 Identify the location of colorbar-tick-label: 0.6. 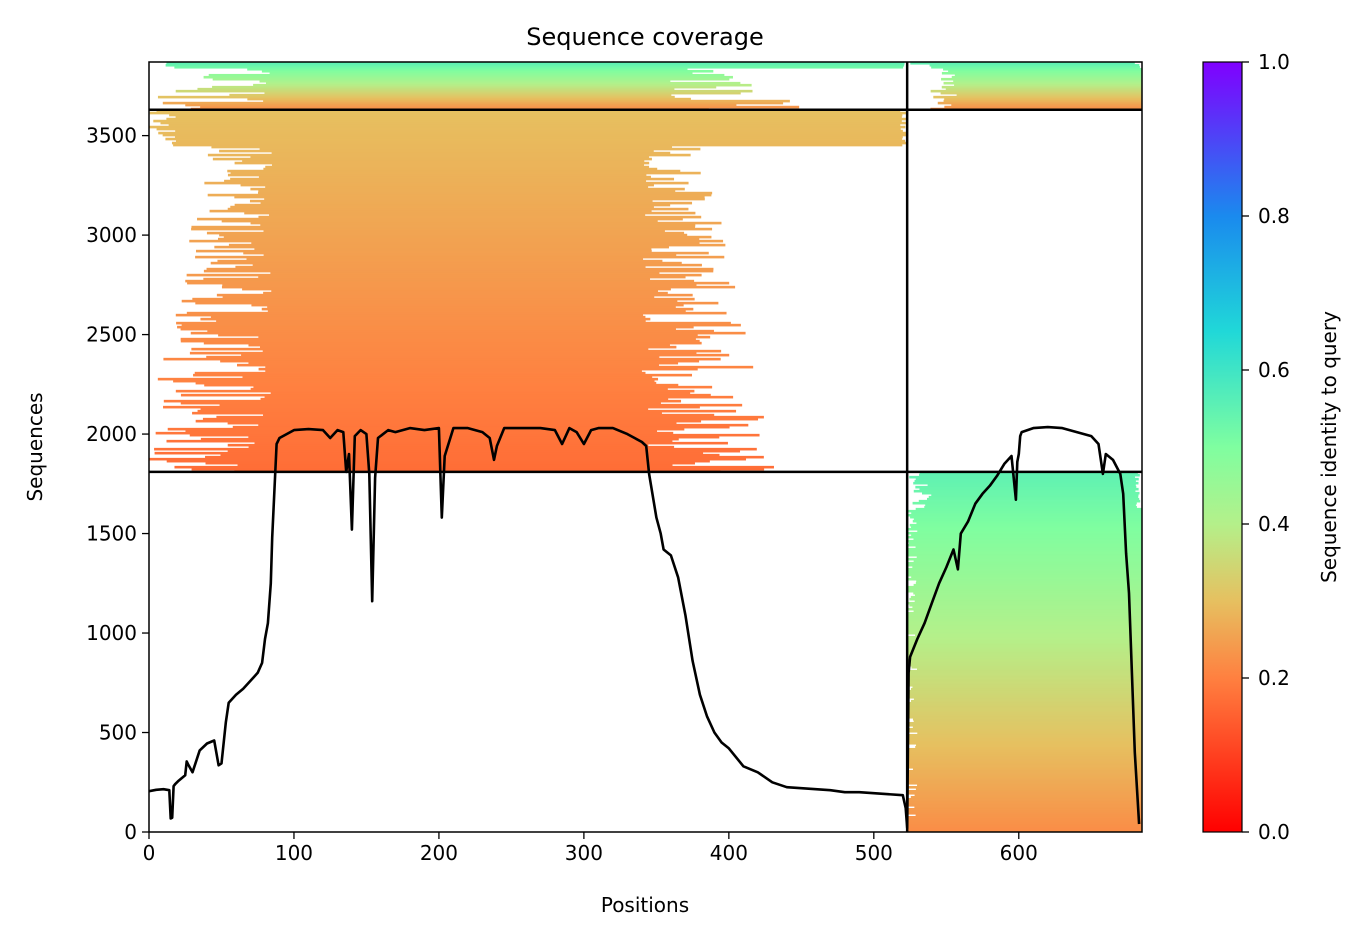
(1274, 370).